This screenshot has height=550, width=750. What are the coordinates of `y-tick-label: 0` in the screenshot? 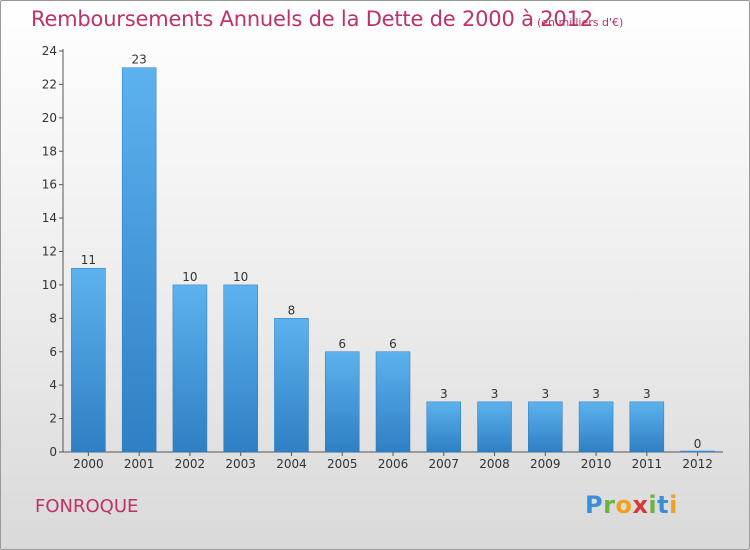 It's located at (53, 452).